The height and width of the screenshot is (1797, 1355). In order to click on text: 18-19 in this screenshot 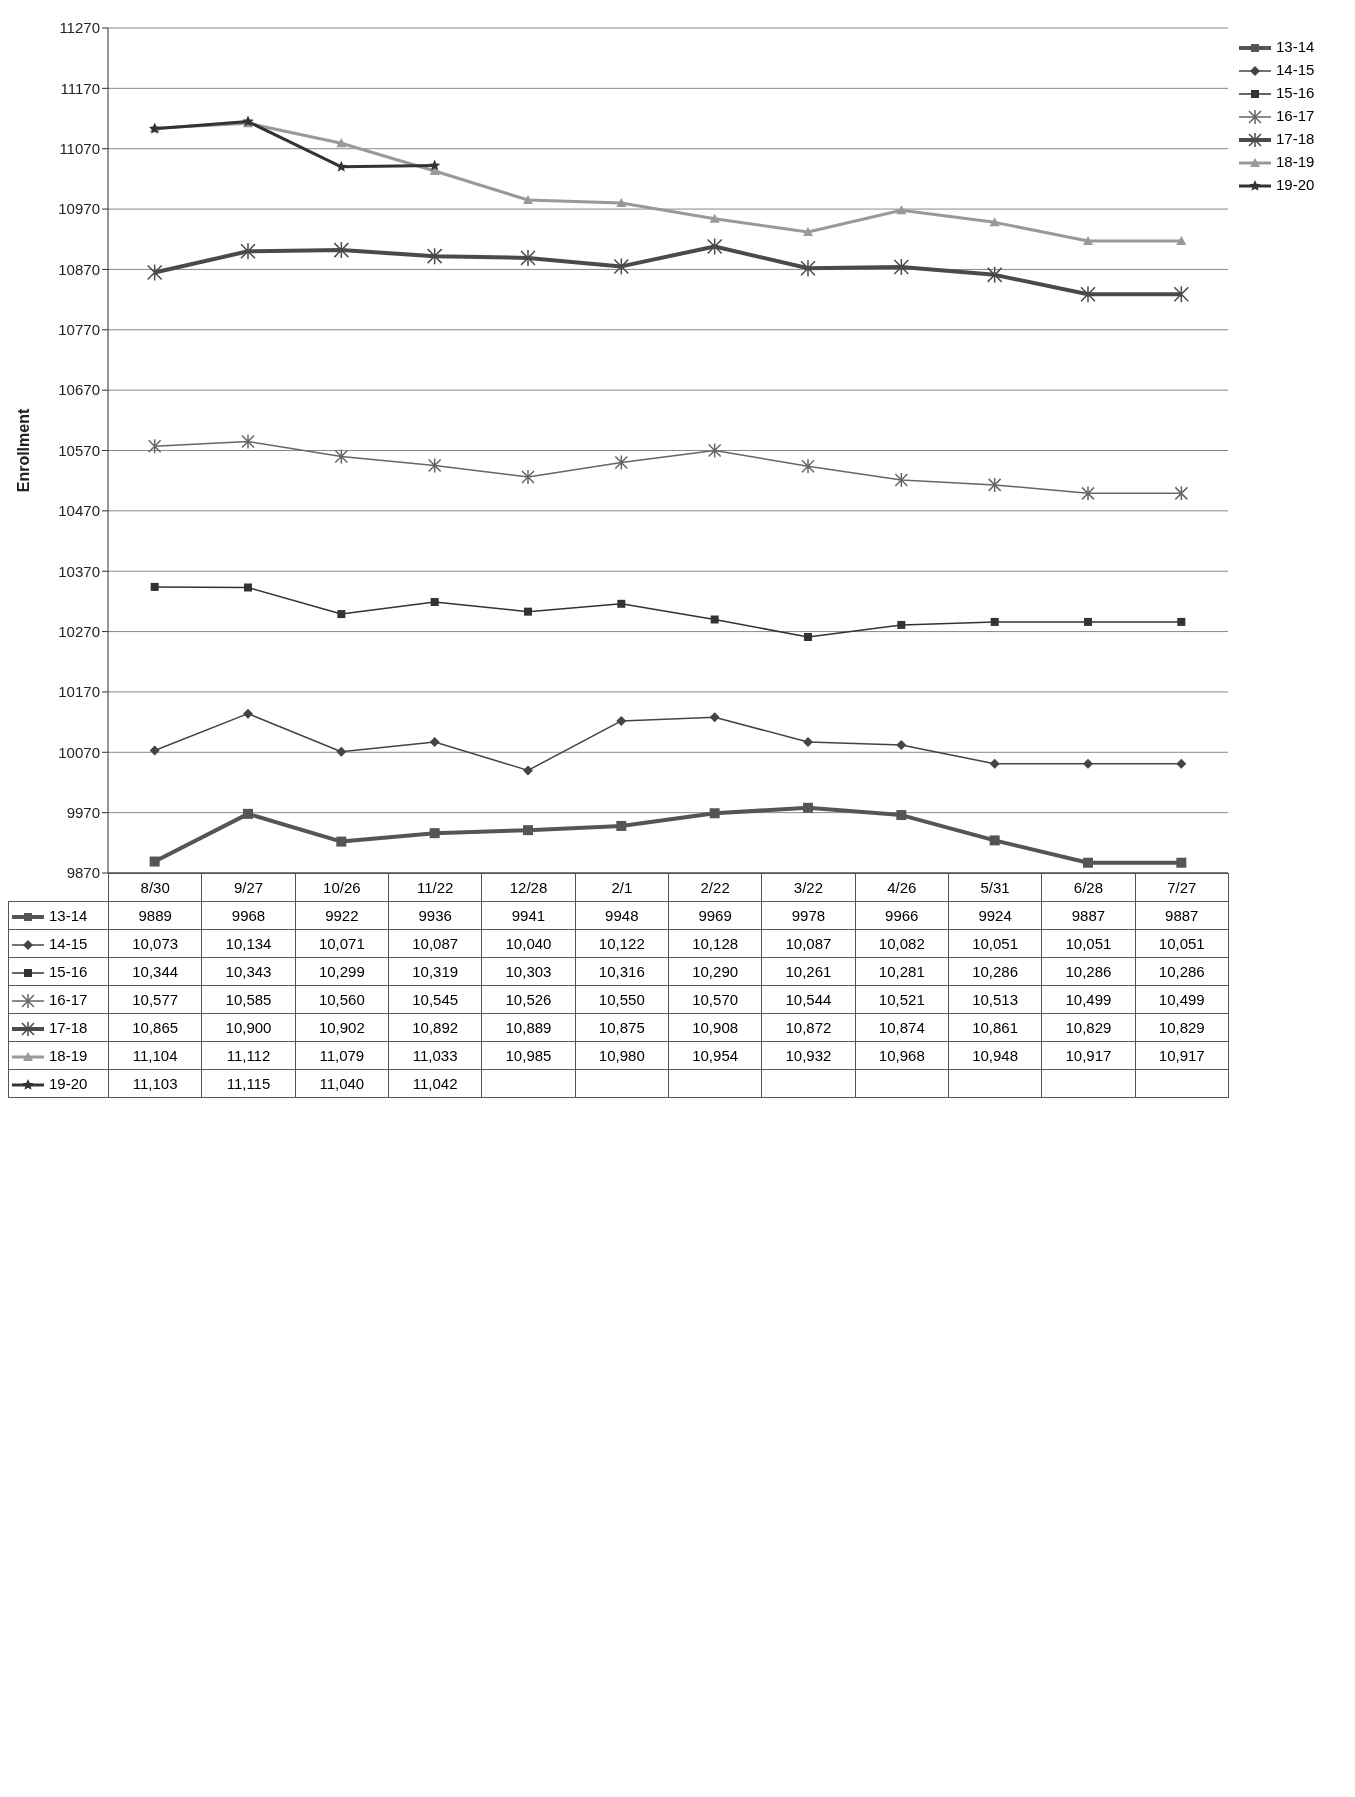, I will do `click(68, 1055)`.